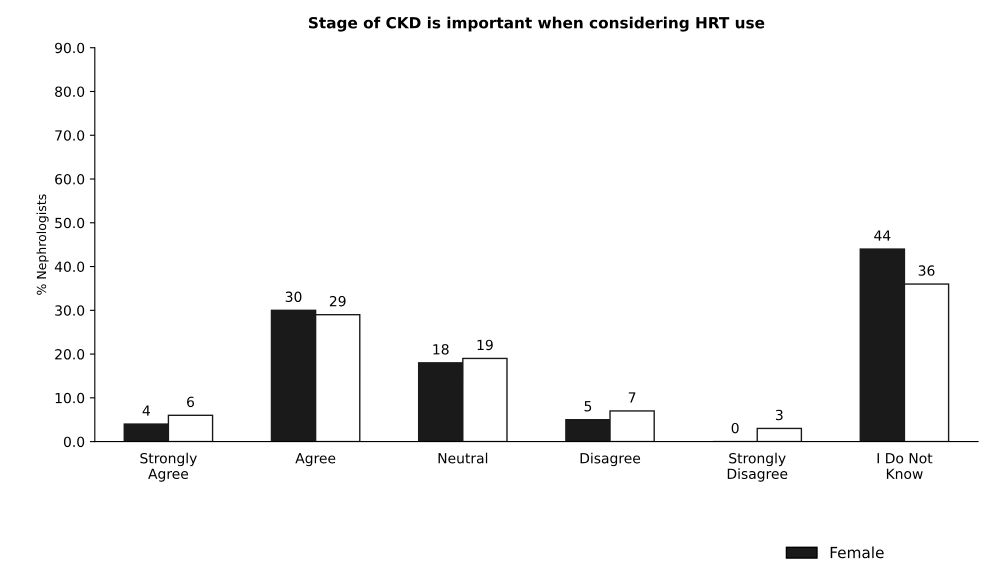  I want to click on x-tick-label: Agree, so click(315, 459).